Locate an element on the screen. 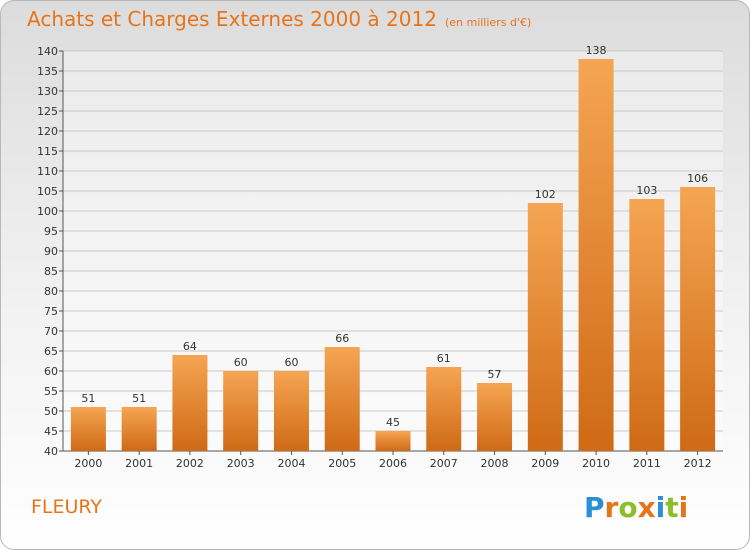  y-tick-label: 65 is located at coordinates (51, 351).